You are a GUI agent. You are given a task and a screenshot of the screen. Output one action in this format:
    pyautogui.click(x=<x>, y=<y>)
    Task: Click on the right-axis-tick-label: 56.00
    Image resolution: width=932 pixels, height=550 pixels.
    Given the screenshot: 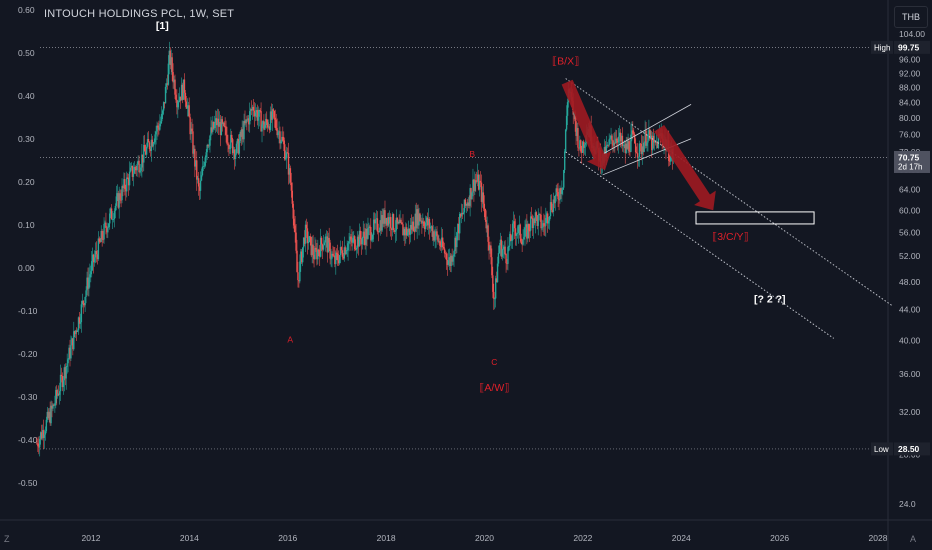 What is the action you would take?
    pyautogui.click(x=910, y=232)
    